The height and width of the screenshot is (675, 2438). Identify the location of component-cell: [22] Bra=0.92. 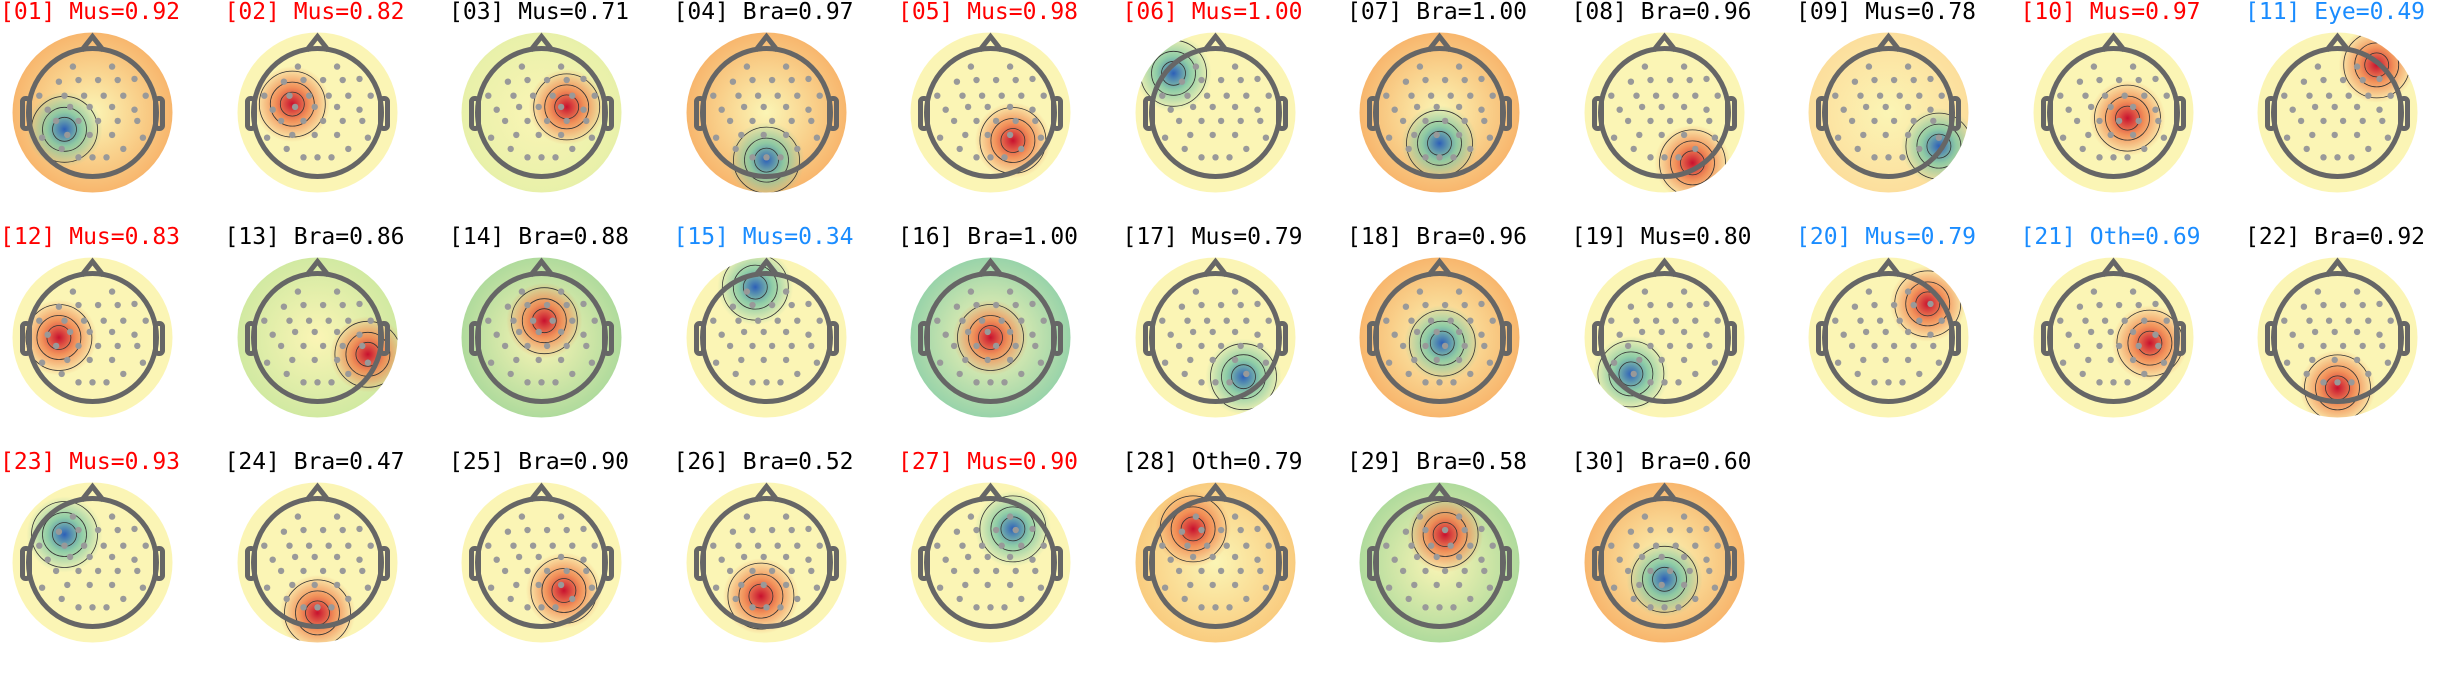
(2341, 337).